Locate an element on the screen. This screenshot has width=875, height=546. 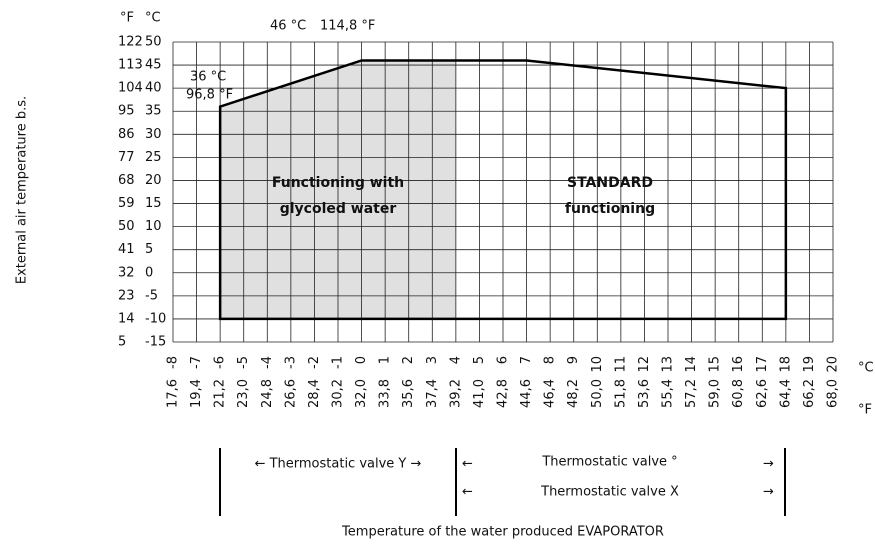
x-tick-label: 1 is located at coordinates (385, 360).